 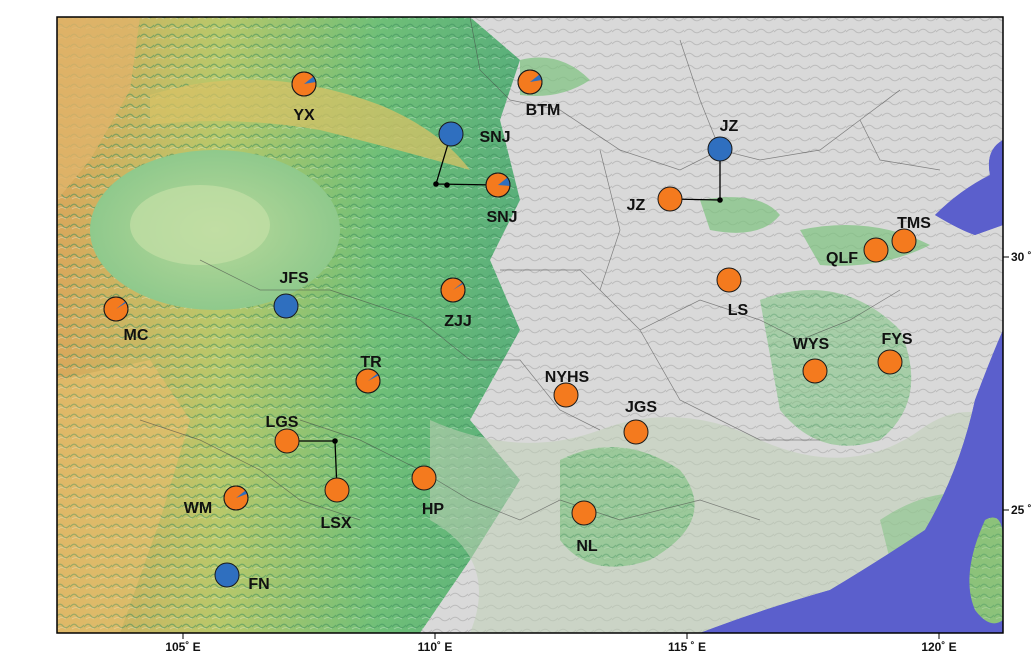 I want to click on site-marker-nl: NL, so click(x=584, y=527).